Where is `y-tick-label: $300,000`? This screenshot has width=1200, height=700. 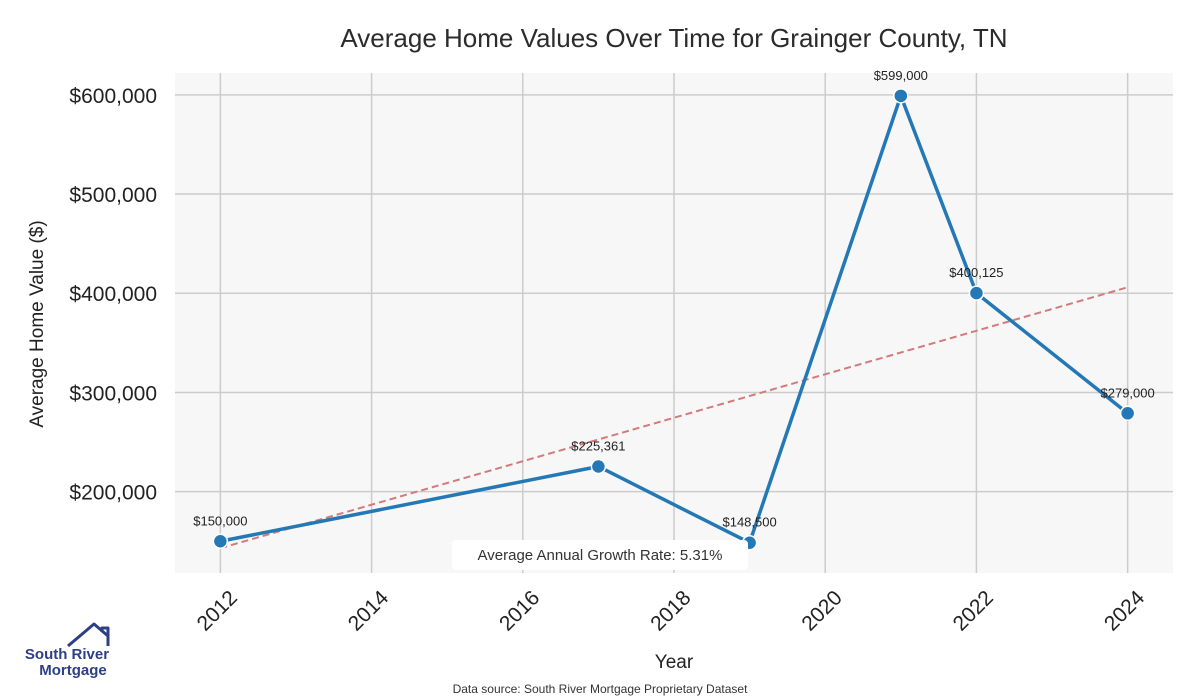
y-tick-label: $300,000 is located at coordinates (113, 393).